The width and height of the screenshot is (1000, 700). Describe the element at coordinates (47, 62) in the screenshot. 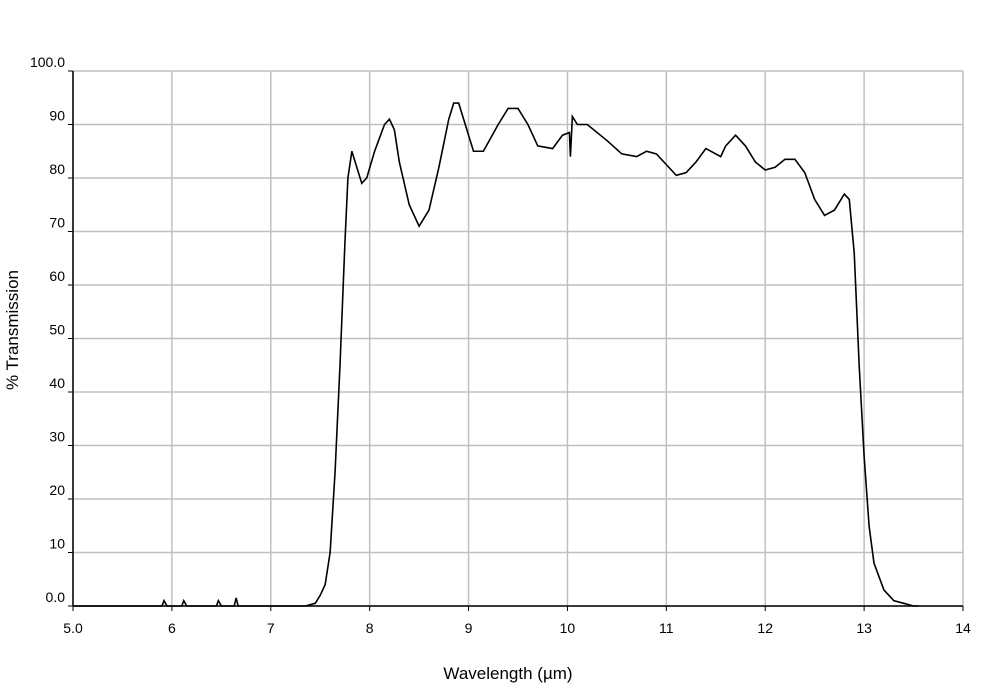

I see `y-tick-label: 100.0` at that location.